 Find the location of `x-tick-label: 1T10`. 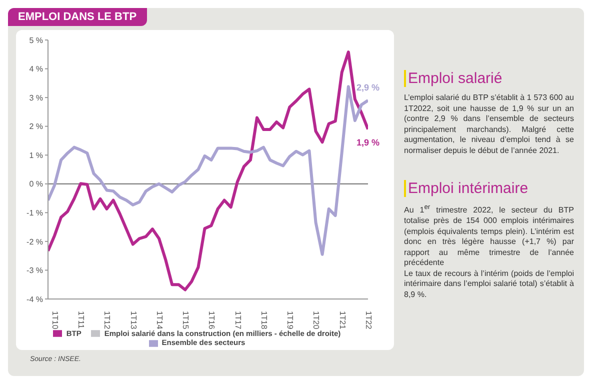

x-tick-label: 1T10 is located at coordinates (55, 320).